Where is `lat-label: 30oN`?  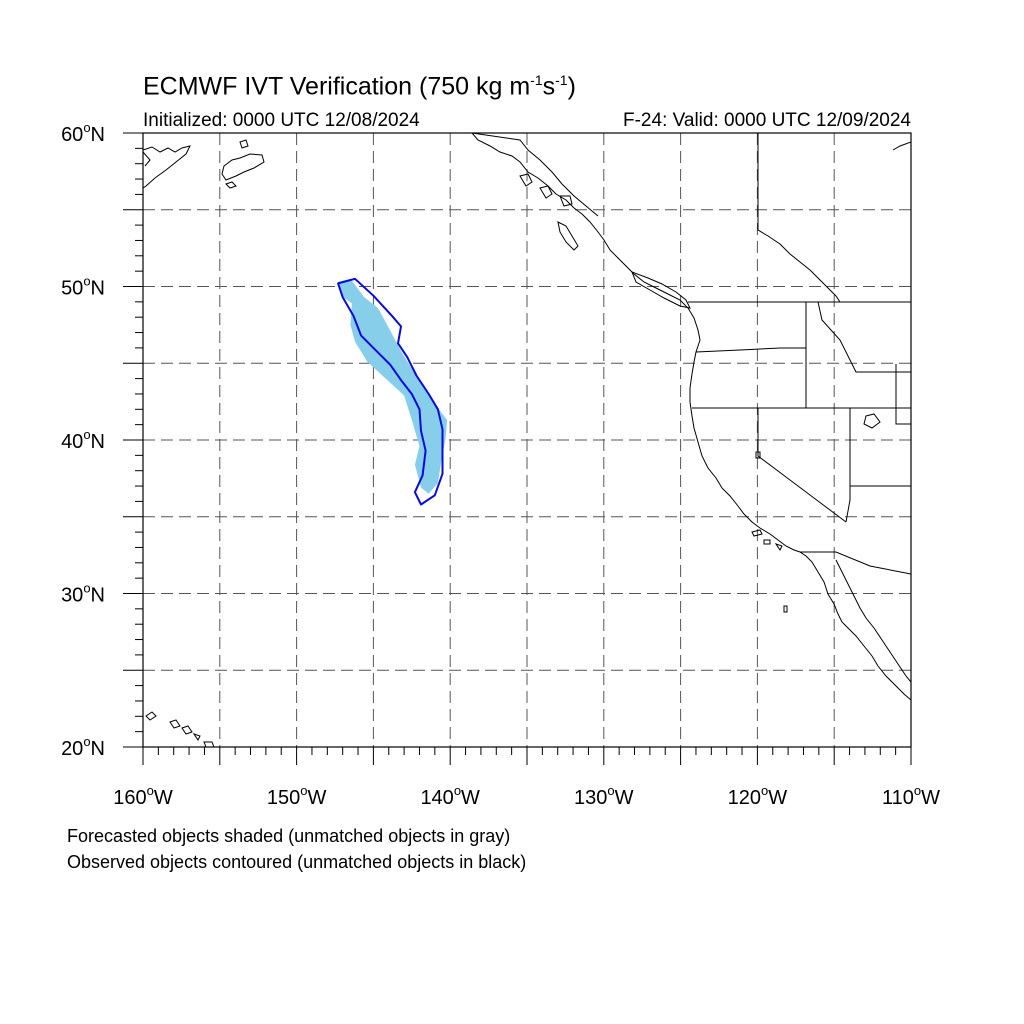
lat-label: 30oN is located at coordinates (83, 594).